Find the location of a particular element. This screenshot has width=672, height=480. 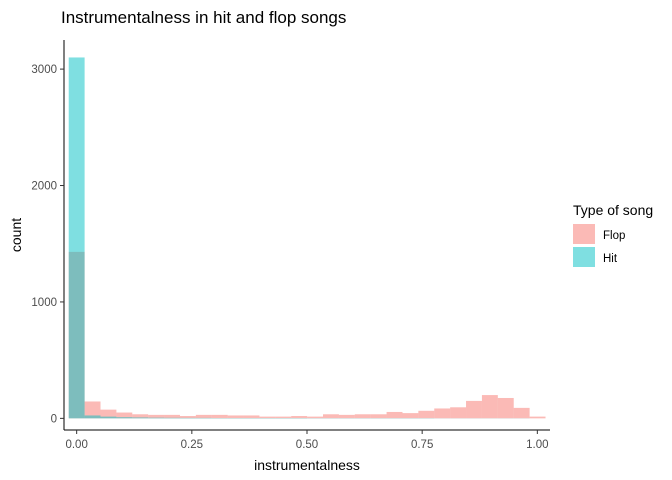

legend-title: Type of song is located at coordinates (613, 210).